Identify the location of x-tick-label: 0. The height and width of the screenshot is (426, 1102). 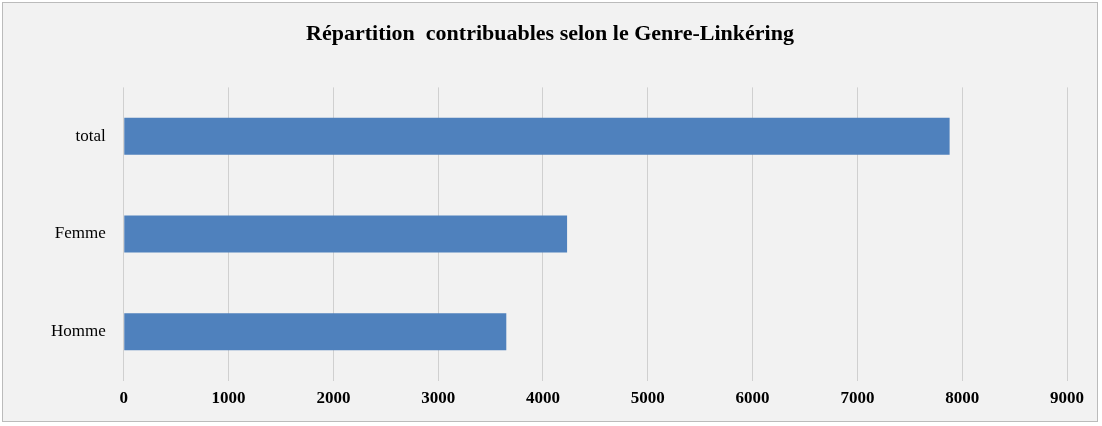
(124, 398).